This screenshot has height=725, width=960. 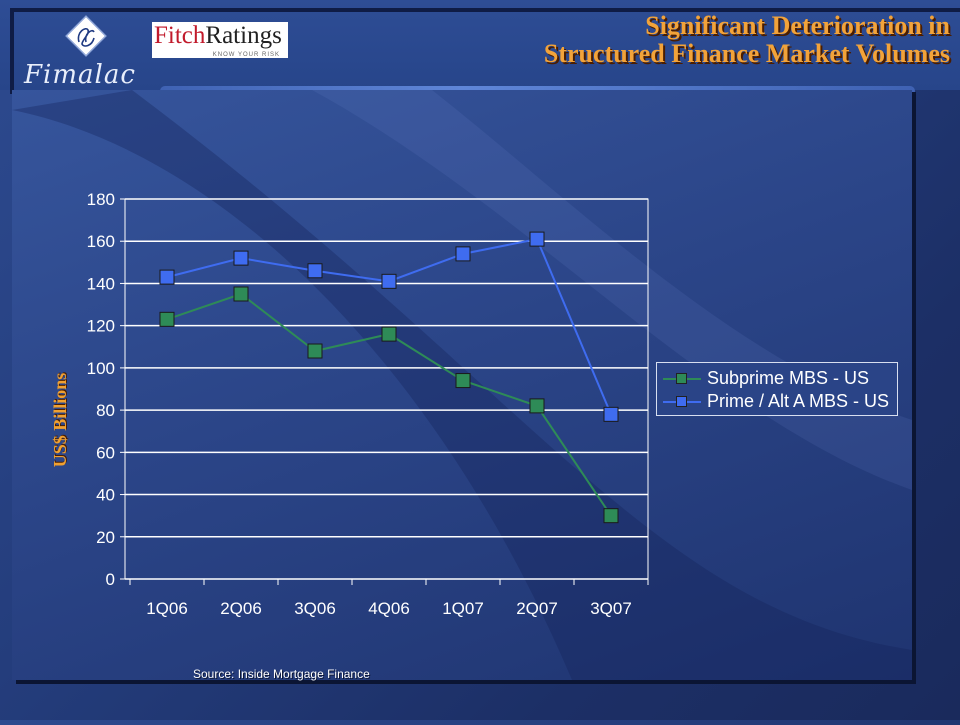 I want to click on fimalac-emblem-icon, so click(x=86, y=36).